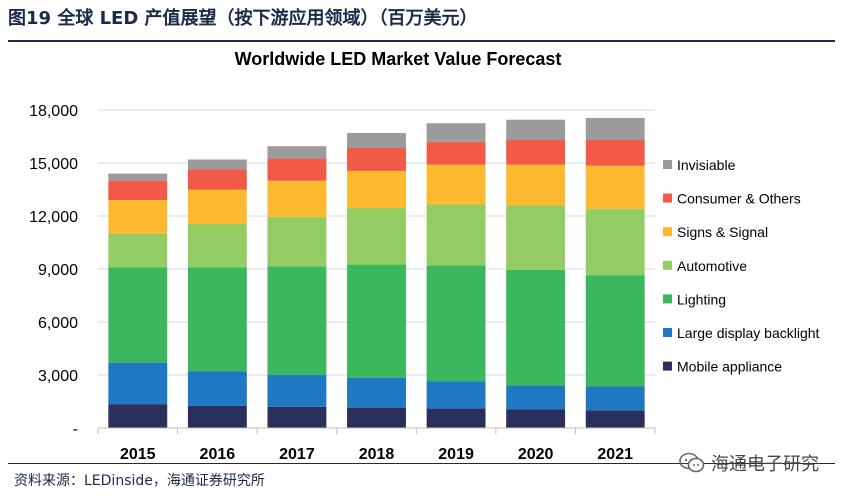 This screenshot has height=499, width=843. I want to click on x-tick-label: 2015, so click(138, 454).